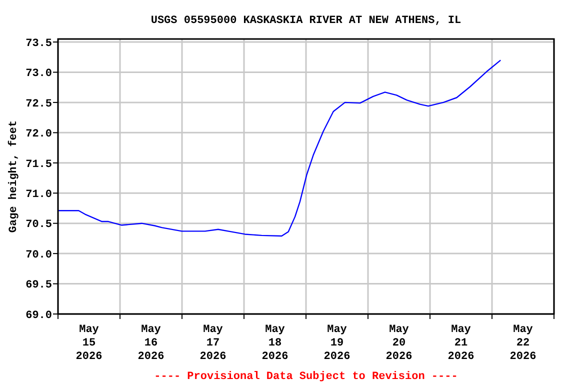  What do you see at coordinates (39, 134) in the screenshot?
I see `y-tick-label: 72.0` at bounding box center [39, 134].